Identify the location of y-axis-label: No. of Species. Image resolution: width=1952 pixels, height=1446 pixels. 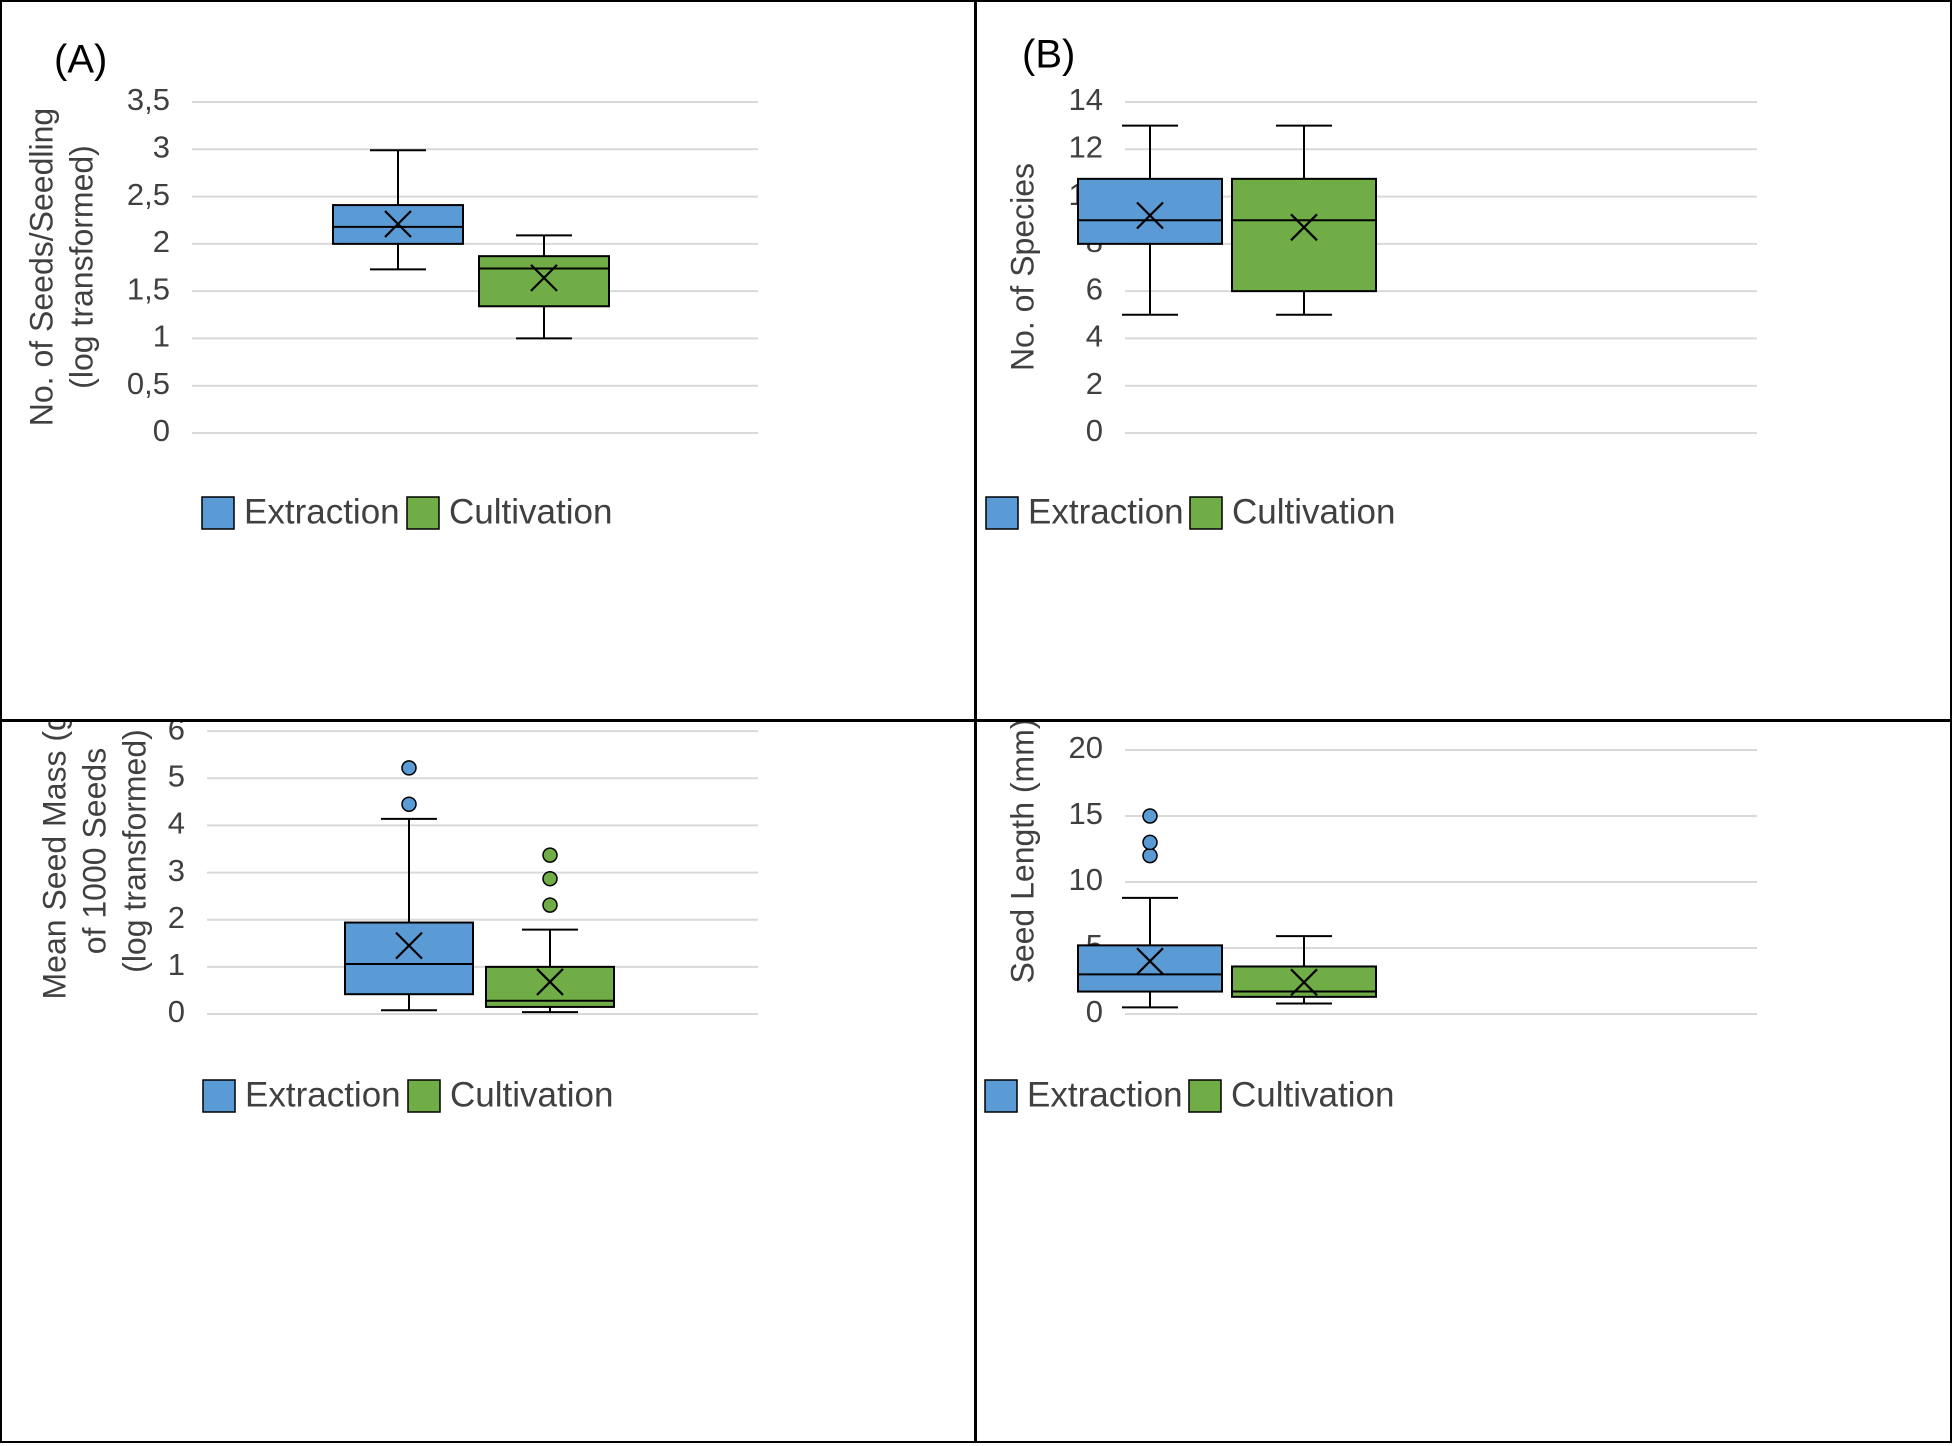
(1022, 267).